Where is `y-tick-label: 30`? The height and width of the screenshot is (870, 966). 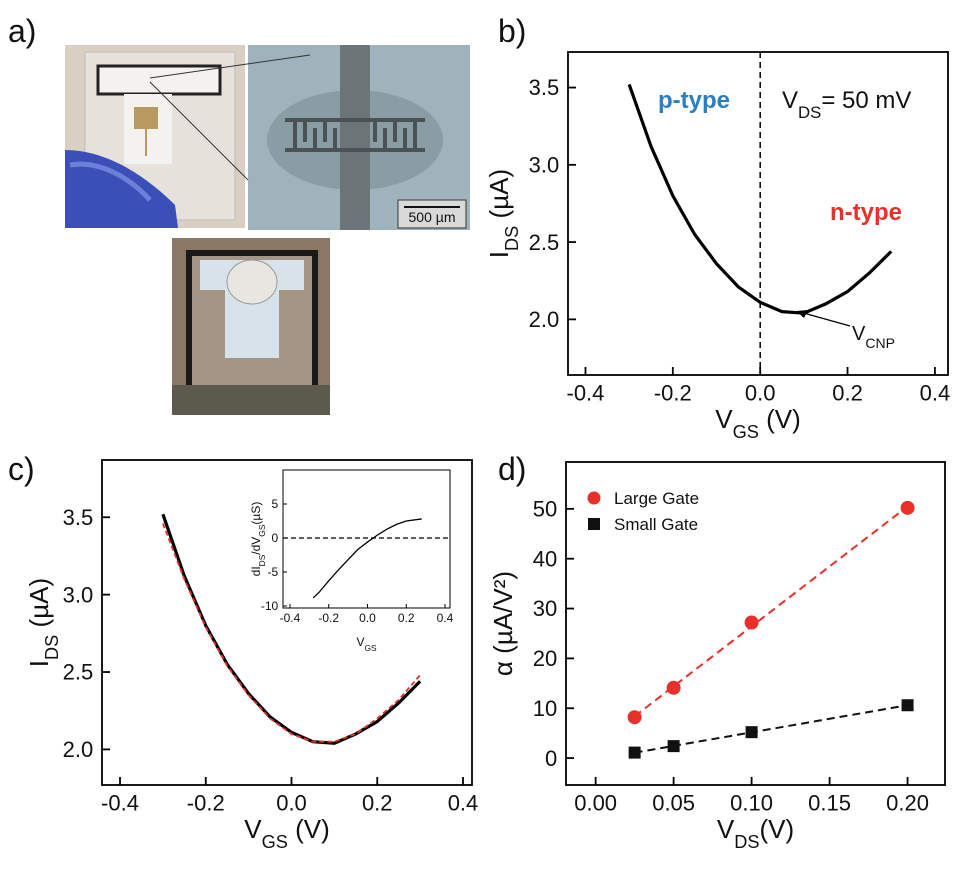 y-tick-label: 30 is located at coordinates (545, 608).